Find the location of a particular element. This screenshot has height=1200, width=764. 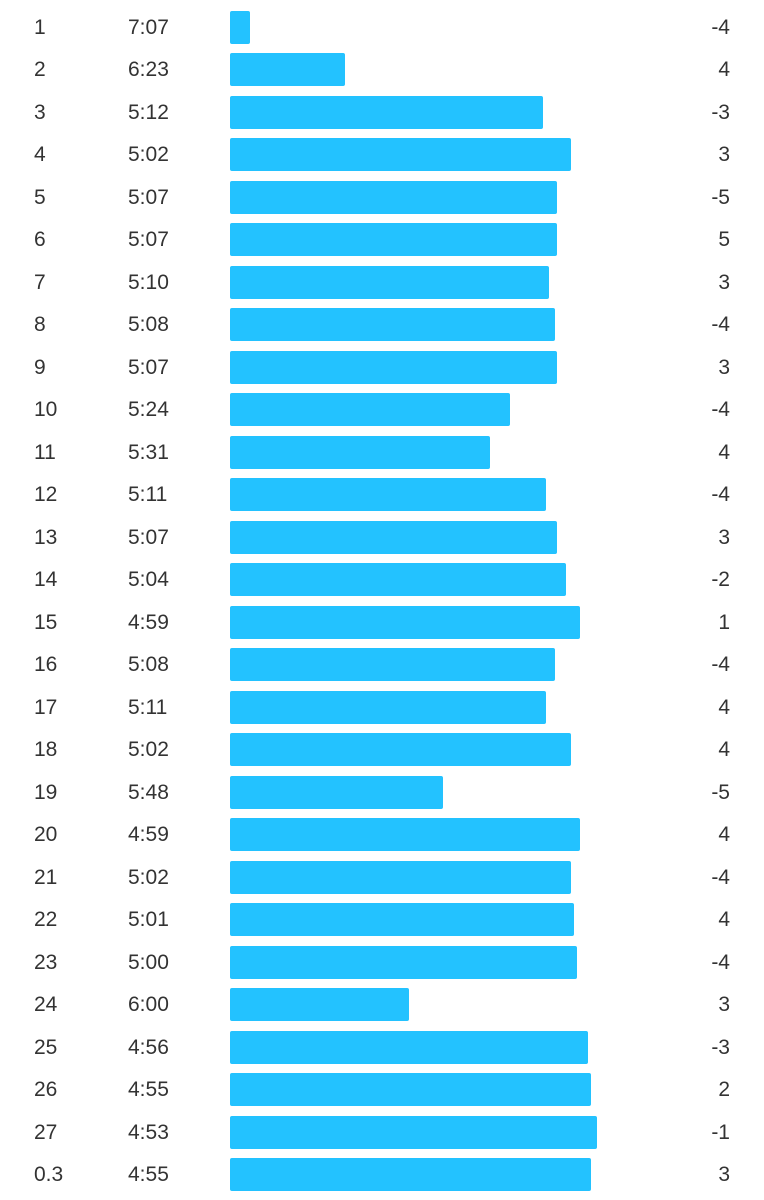

split-pace: 5:04 is located at coordinates (148, 579).